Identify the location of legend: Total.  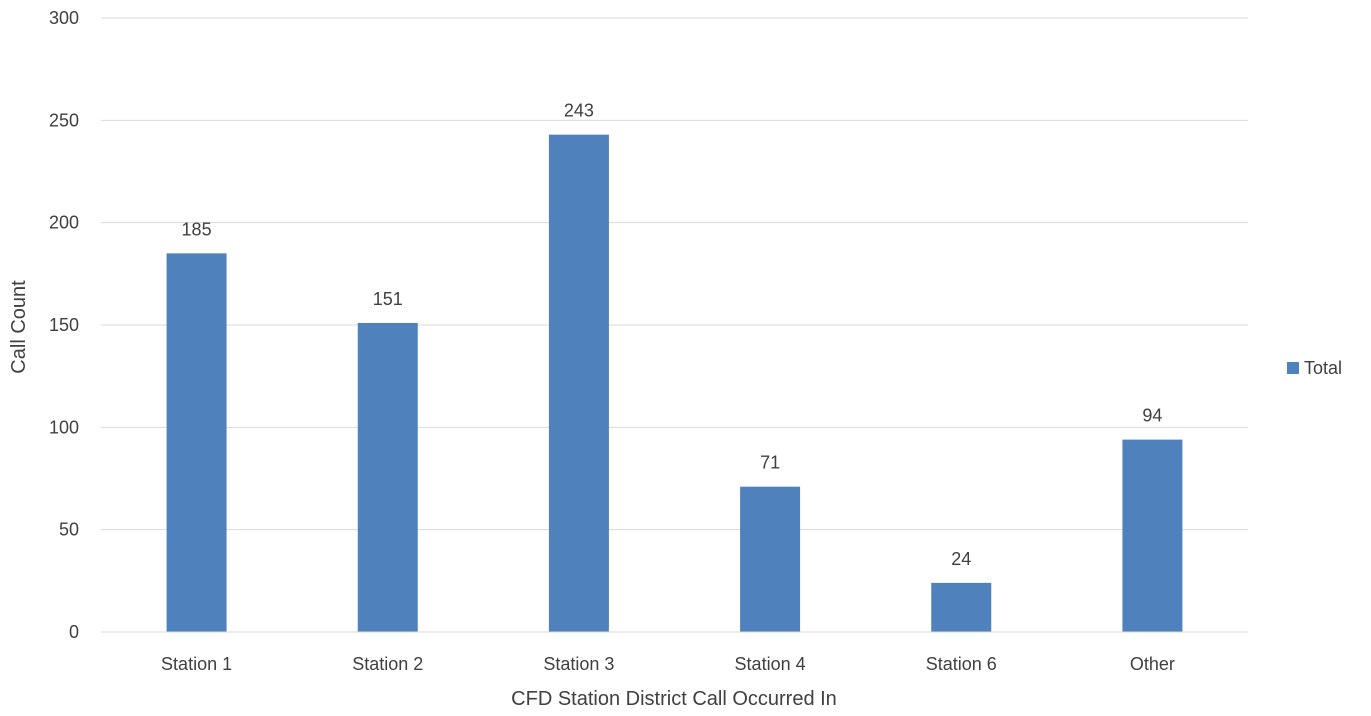
(1314, 368).